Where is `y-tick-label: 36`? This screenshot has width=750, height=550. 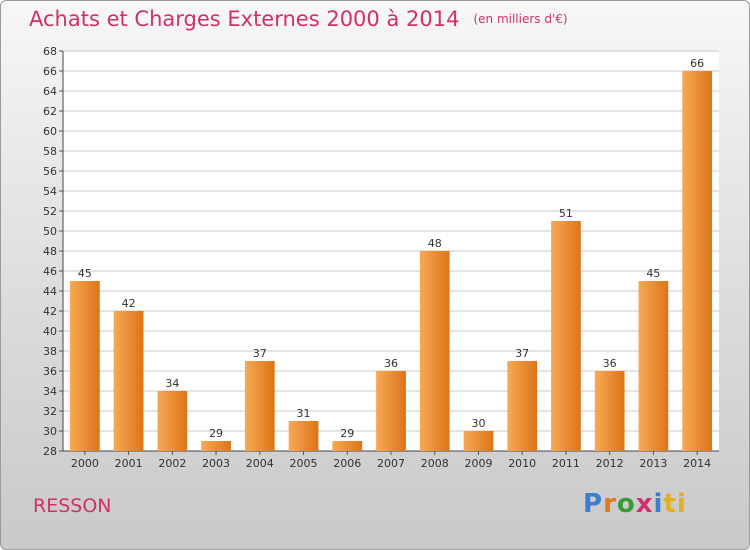
y-tick-label: 36 is located at coordinates (50, 371).